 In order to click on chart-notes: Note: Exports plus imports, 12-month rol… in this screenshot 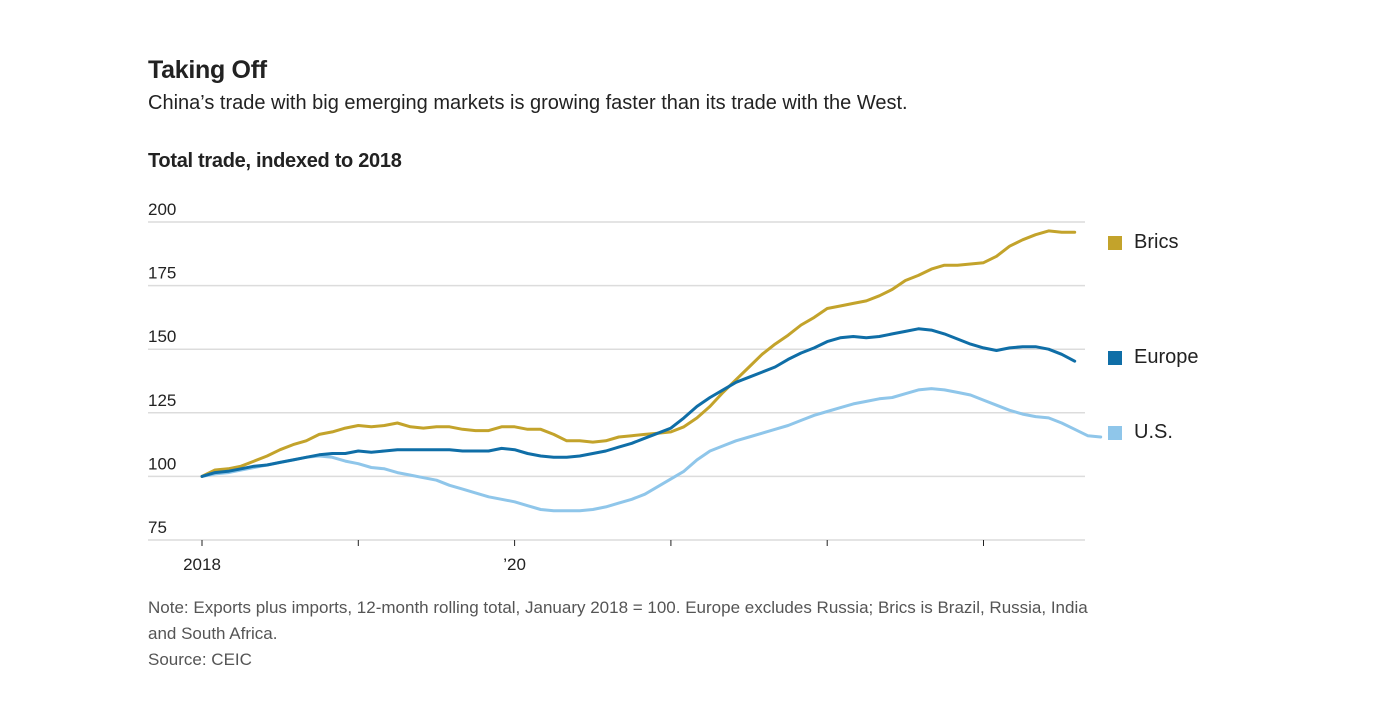, I will do `click(688, 634)`.